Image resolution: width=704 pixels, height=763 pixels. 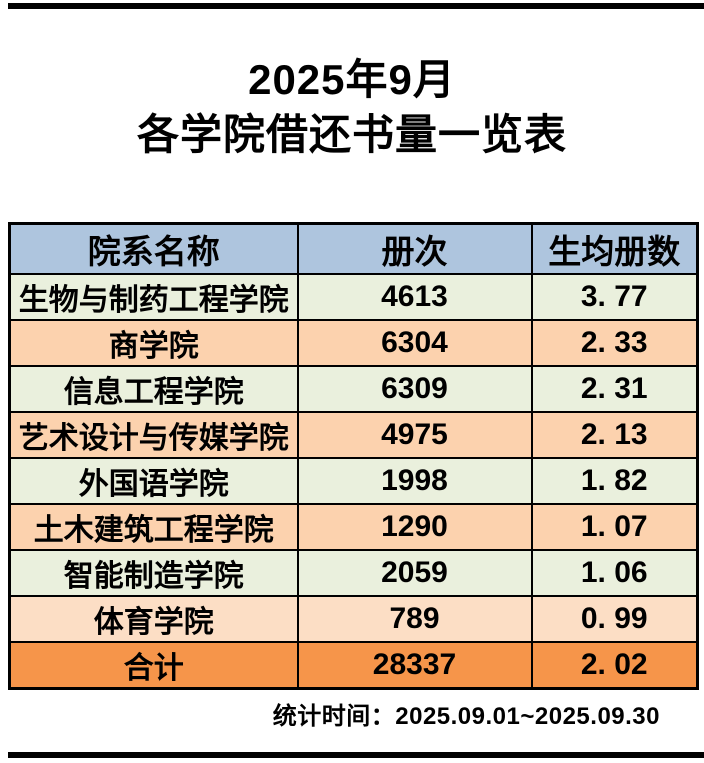 What do you see at coordinates (153, 389) in the screenshot?
I see `department-cell: 信息工程学院` at bounding box center [153, 389].